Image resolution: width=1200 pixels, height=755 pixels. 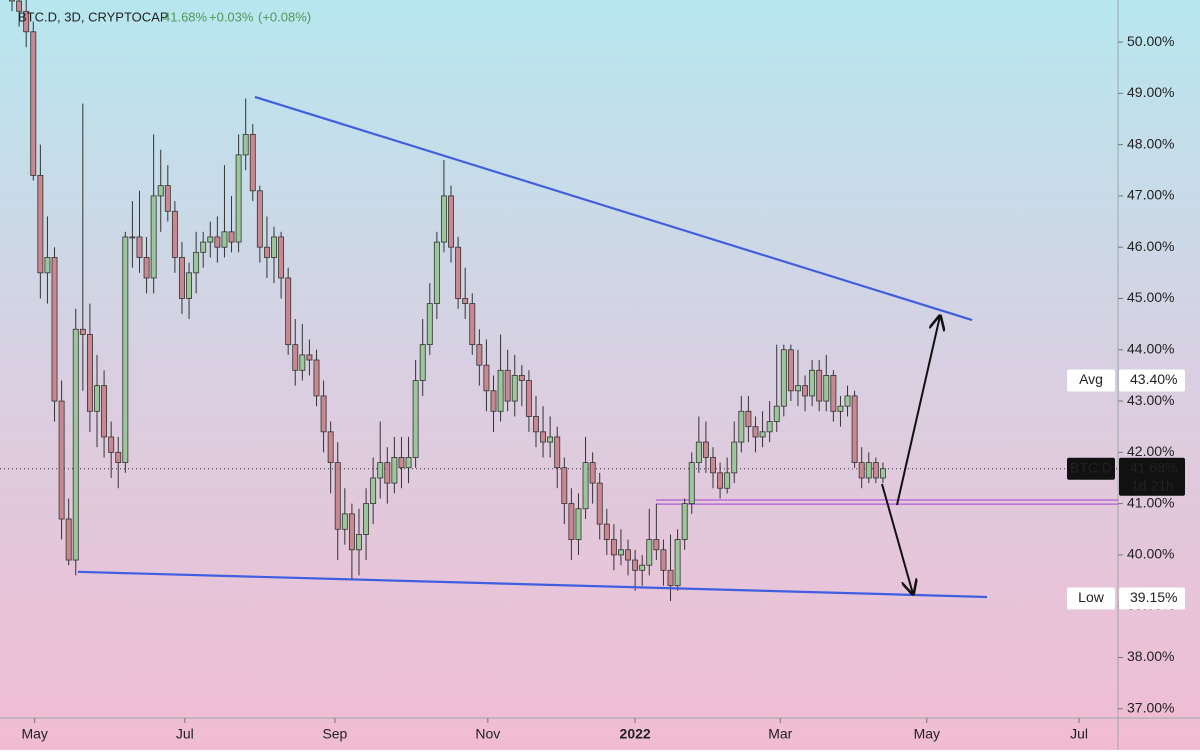 I want to click on y-tick-label: 50.00%, so click(x=1150, y=41).